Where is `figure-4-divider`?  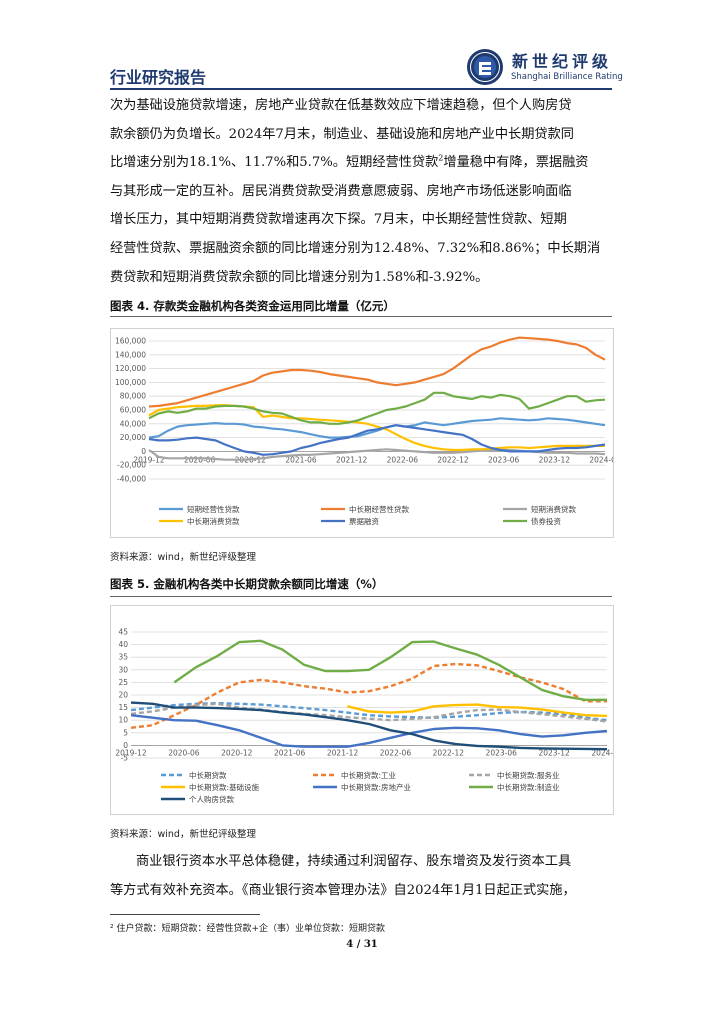
figure-4-divider is located at coordinates (361, 316).